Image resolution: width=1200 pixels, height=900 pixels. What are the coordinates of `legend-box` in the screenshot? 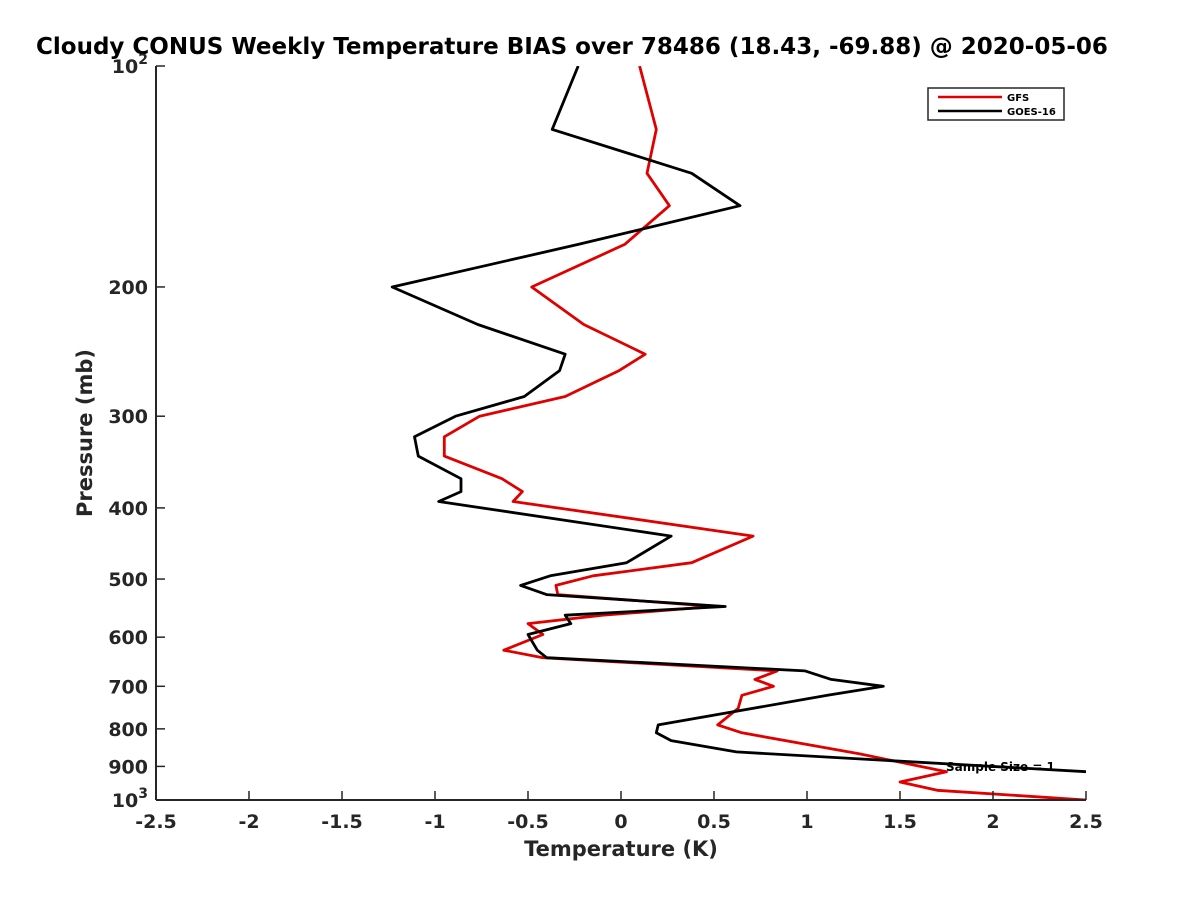 It's located at (996, 104).